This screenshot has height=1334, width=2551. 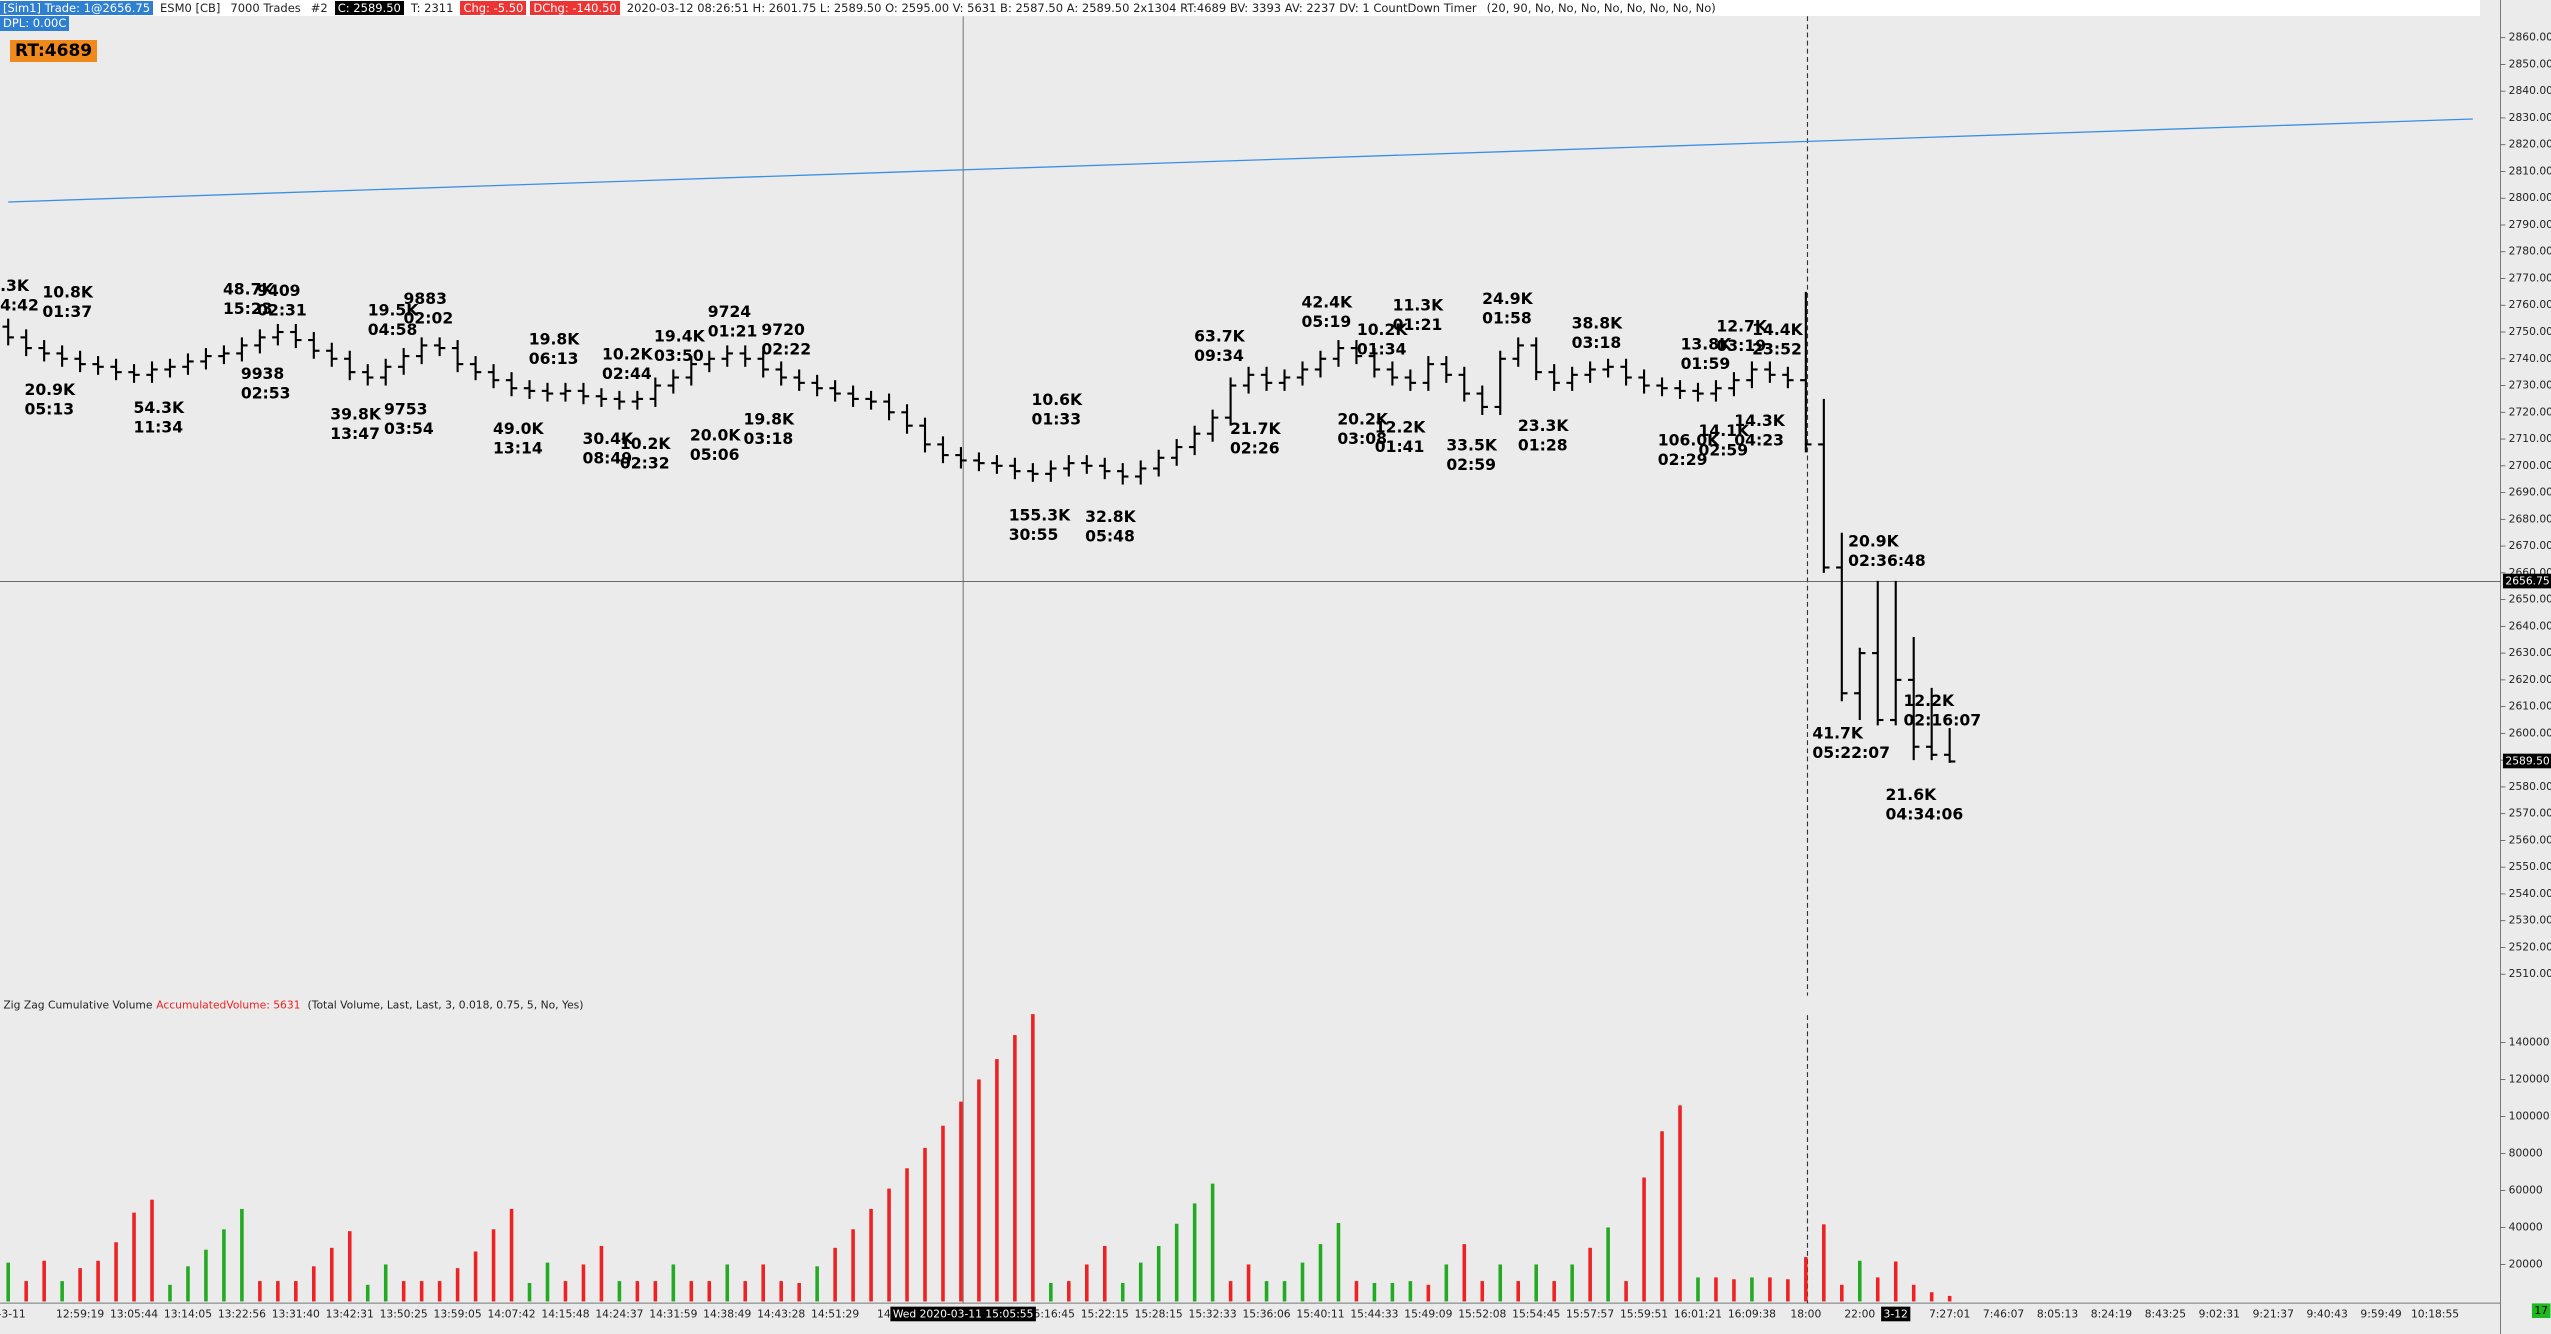 I want to click on x-tick-label: 9:21:37, so click(x=2273, y=1313).